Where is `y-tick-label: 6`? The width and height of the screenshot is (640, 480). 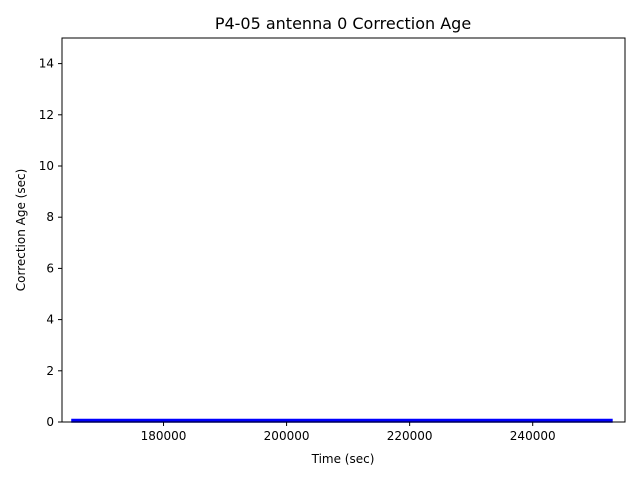 y-tick-label: 6 is located at coordinates (50, 268).